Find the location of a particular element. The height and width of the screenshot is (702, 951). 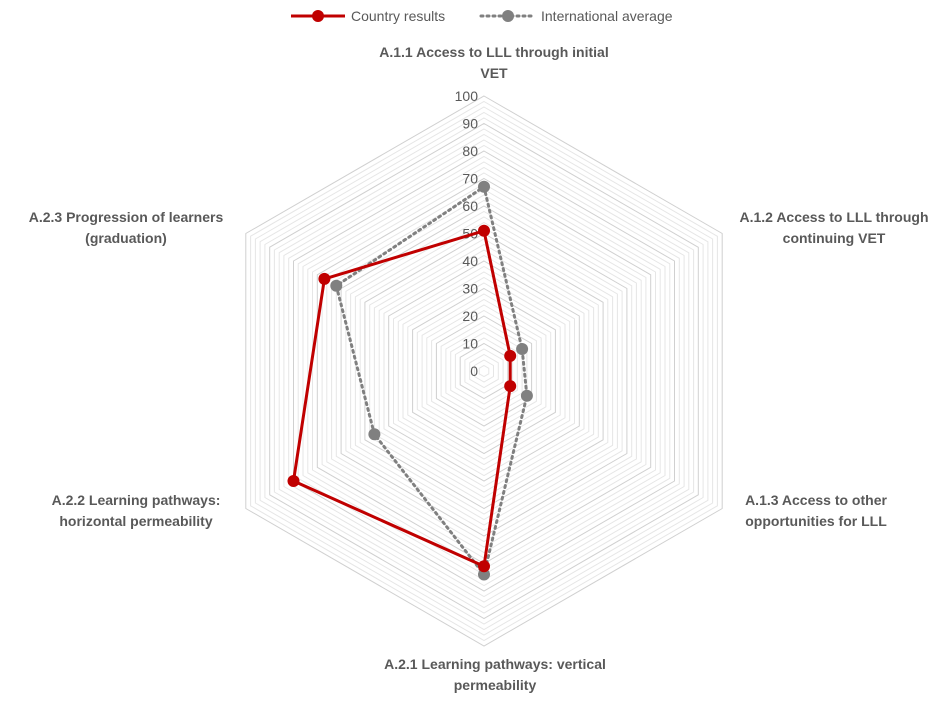

category-label-2-line-2: continuing VET is located at coordinates (834, 238).